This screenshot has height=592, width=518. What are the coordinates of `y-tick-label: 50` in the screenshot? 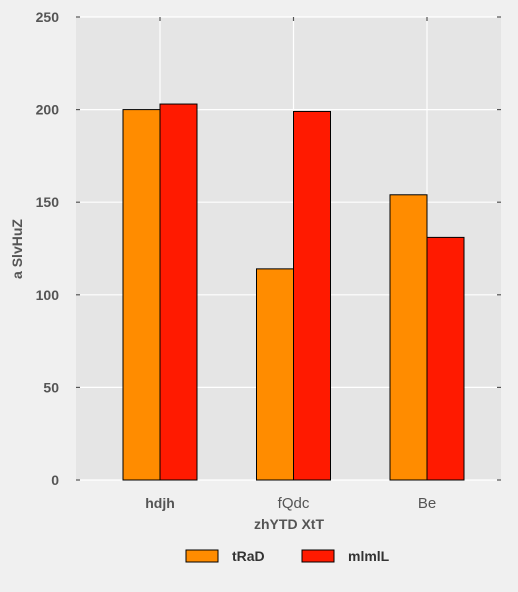 It's located at (51, 387).